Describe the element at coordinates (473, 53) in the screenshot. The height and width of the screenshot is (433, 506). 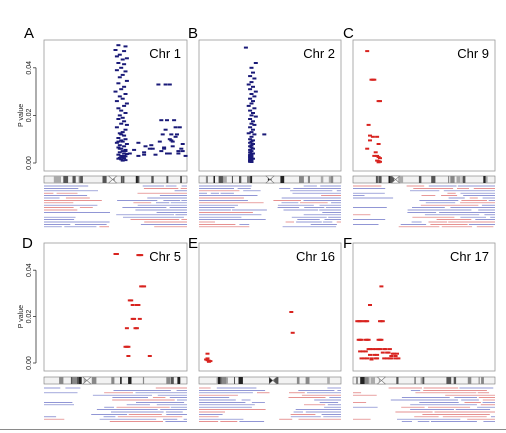
I see `chart-title: Chr 9` at that location.